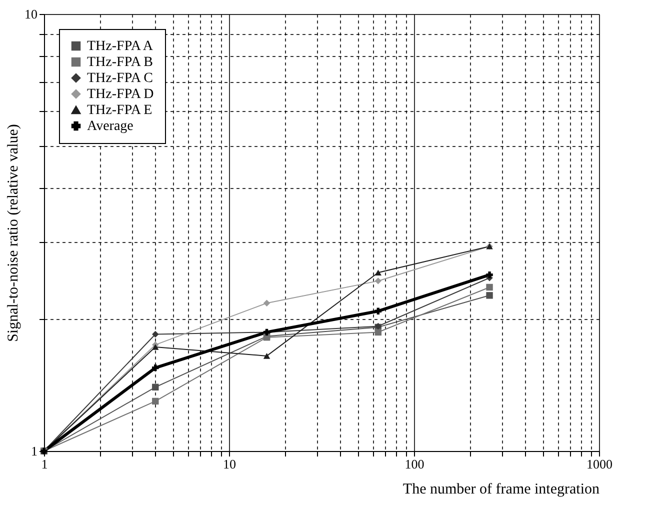 Image resolution: width=648 pixels, height=514 pixels. I want to click on legend-label: THz-FPA A, so click(120, 46).